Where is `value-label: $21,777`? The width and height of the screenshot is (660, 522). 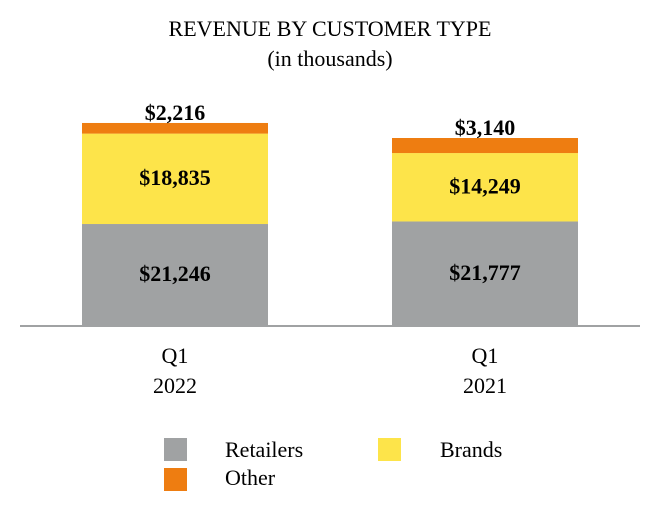 value-label: $21,777 is located at coordinates (485, 272).